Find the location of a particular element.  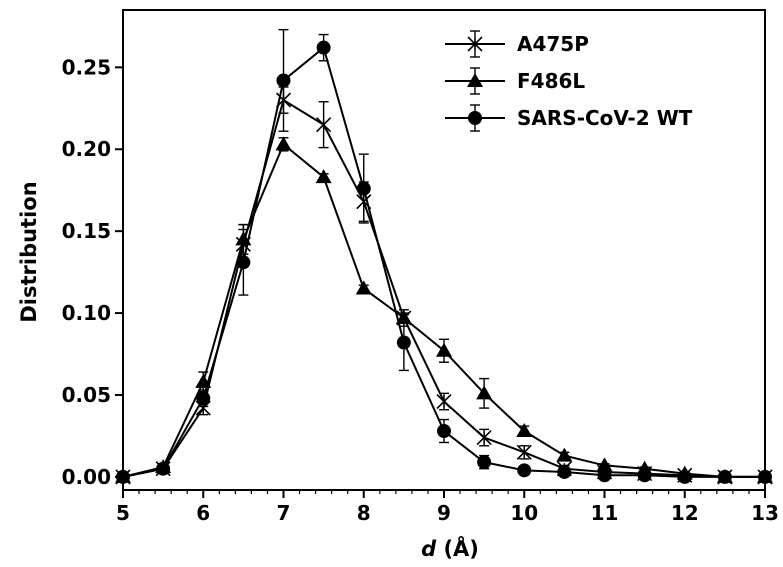

x-tick-label-1: 6 is located at coordinates (203, 513).